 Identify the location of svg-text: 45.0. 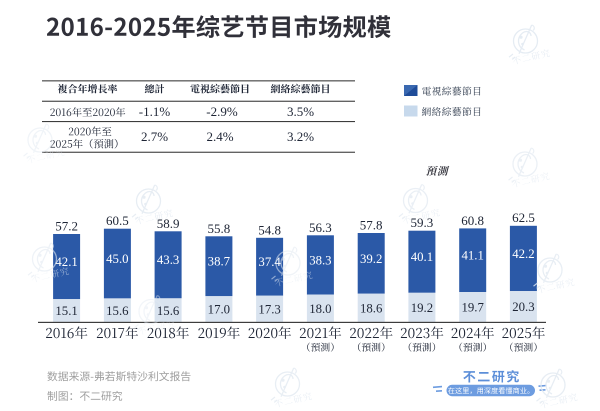
(117, 259).